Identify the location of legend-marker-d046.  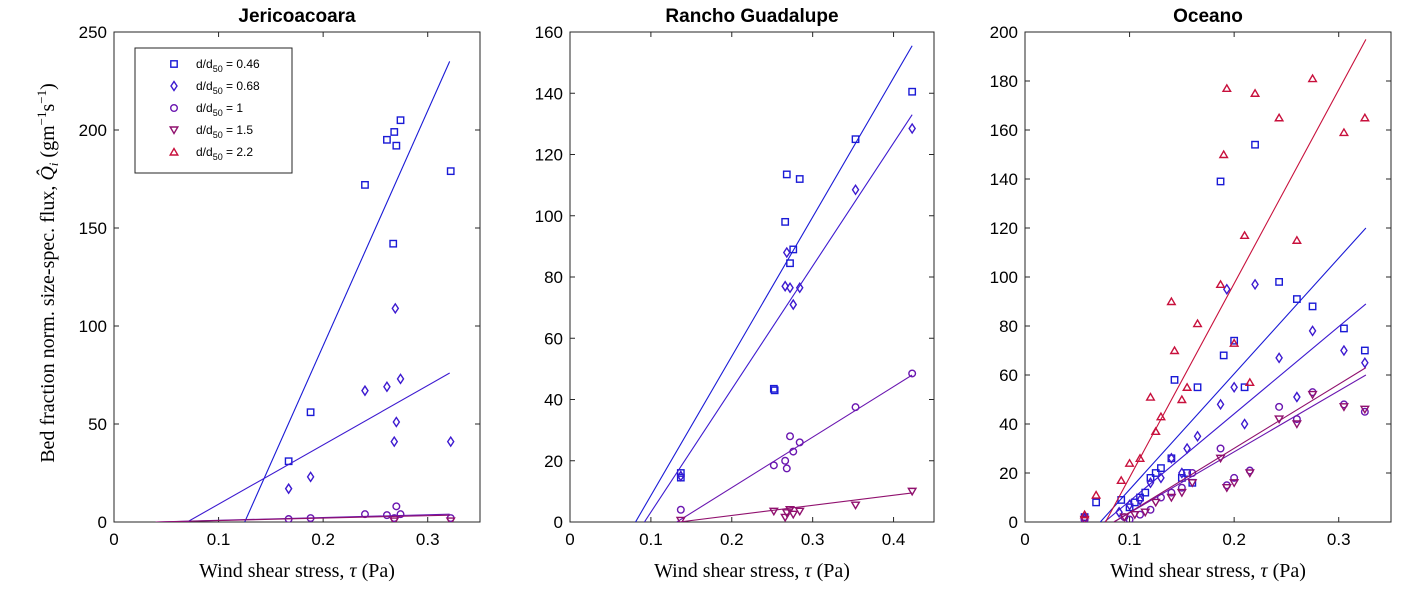
(174, 64).